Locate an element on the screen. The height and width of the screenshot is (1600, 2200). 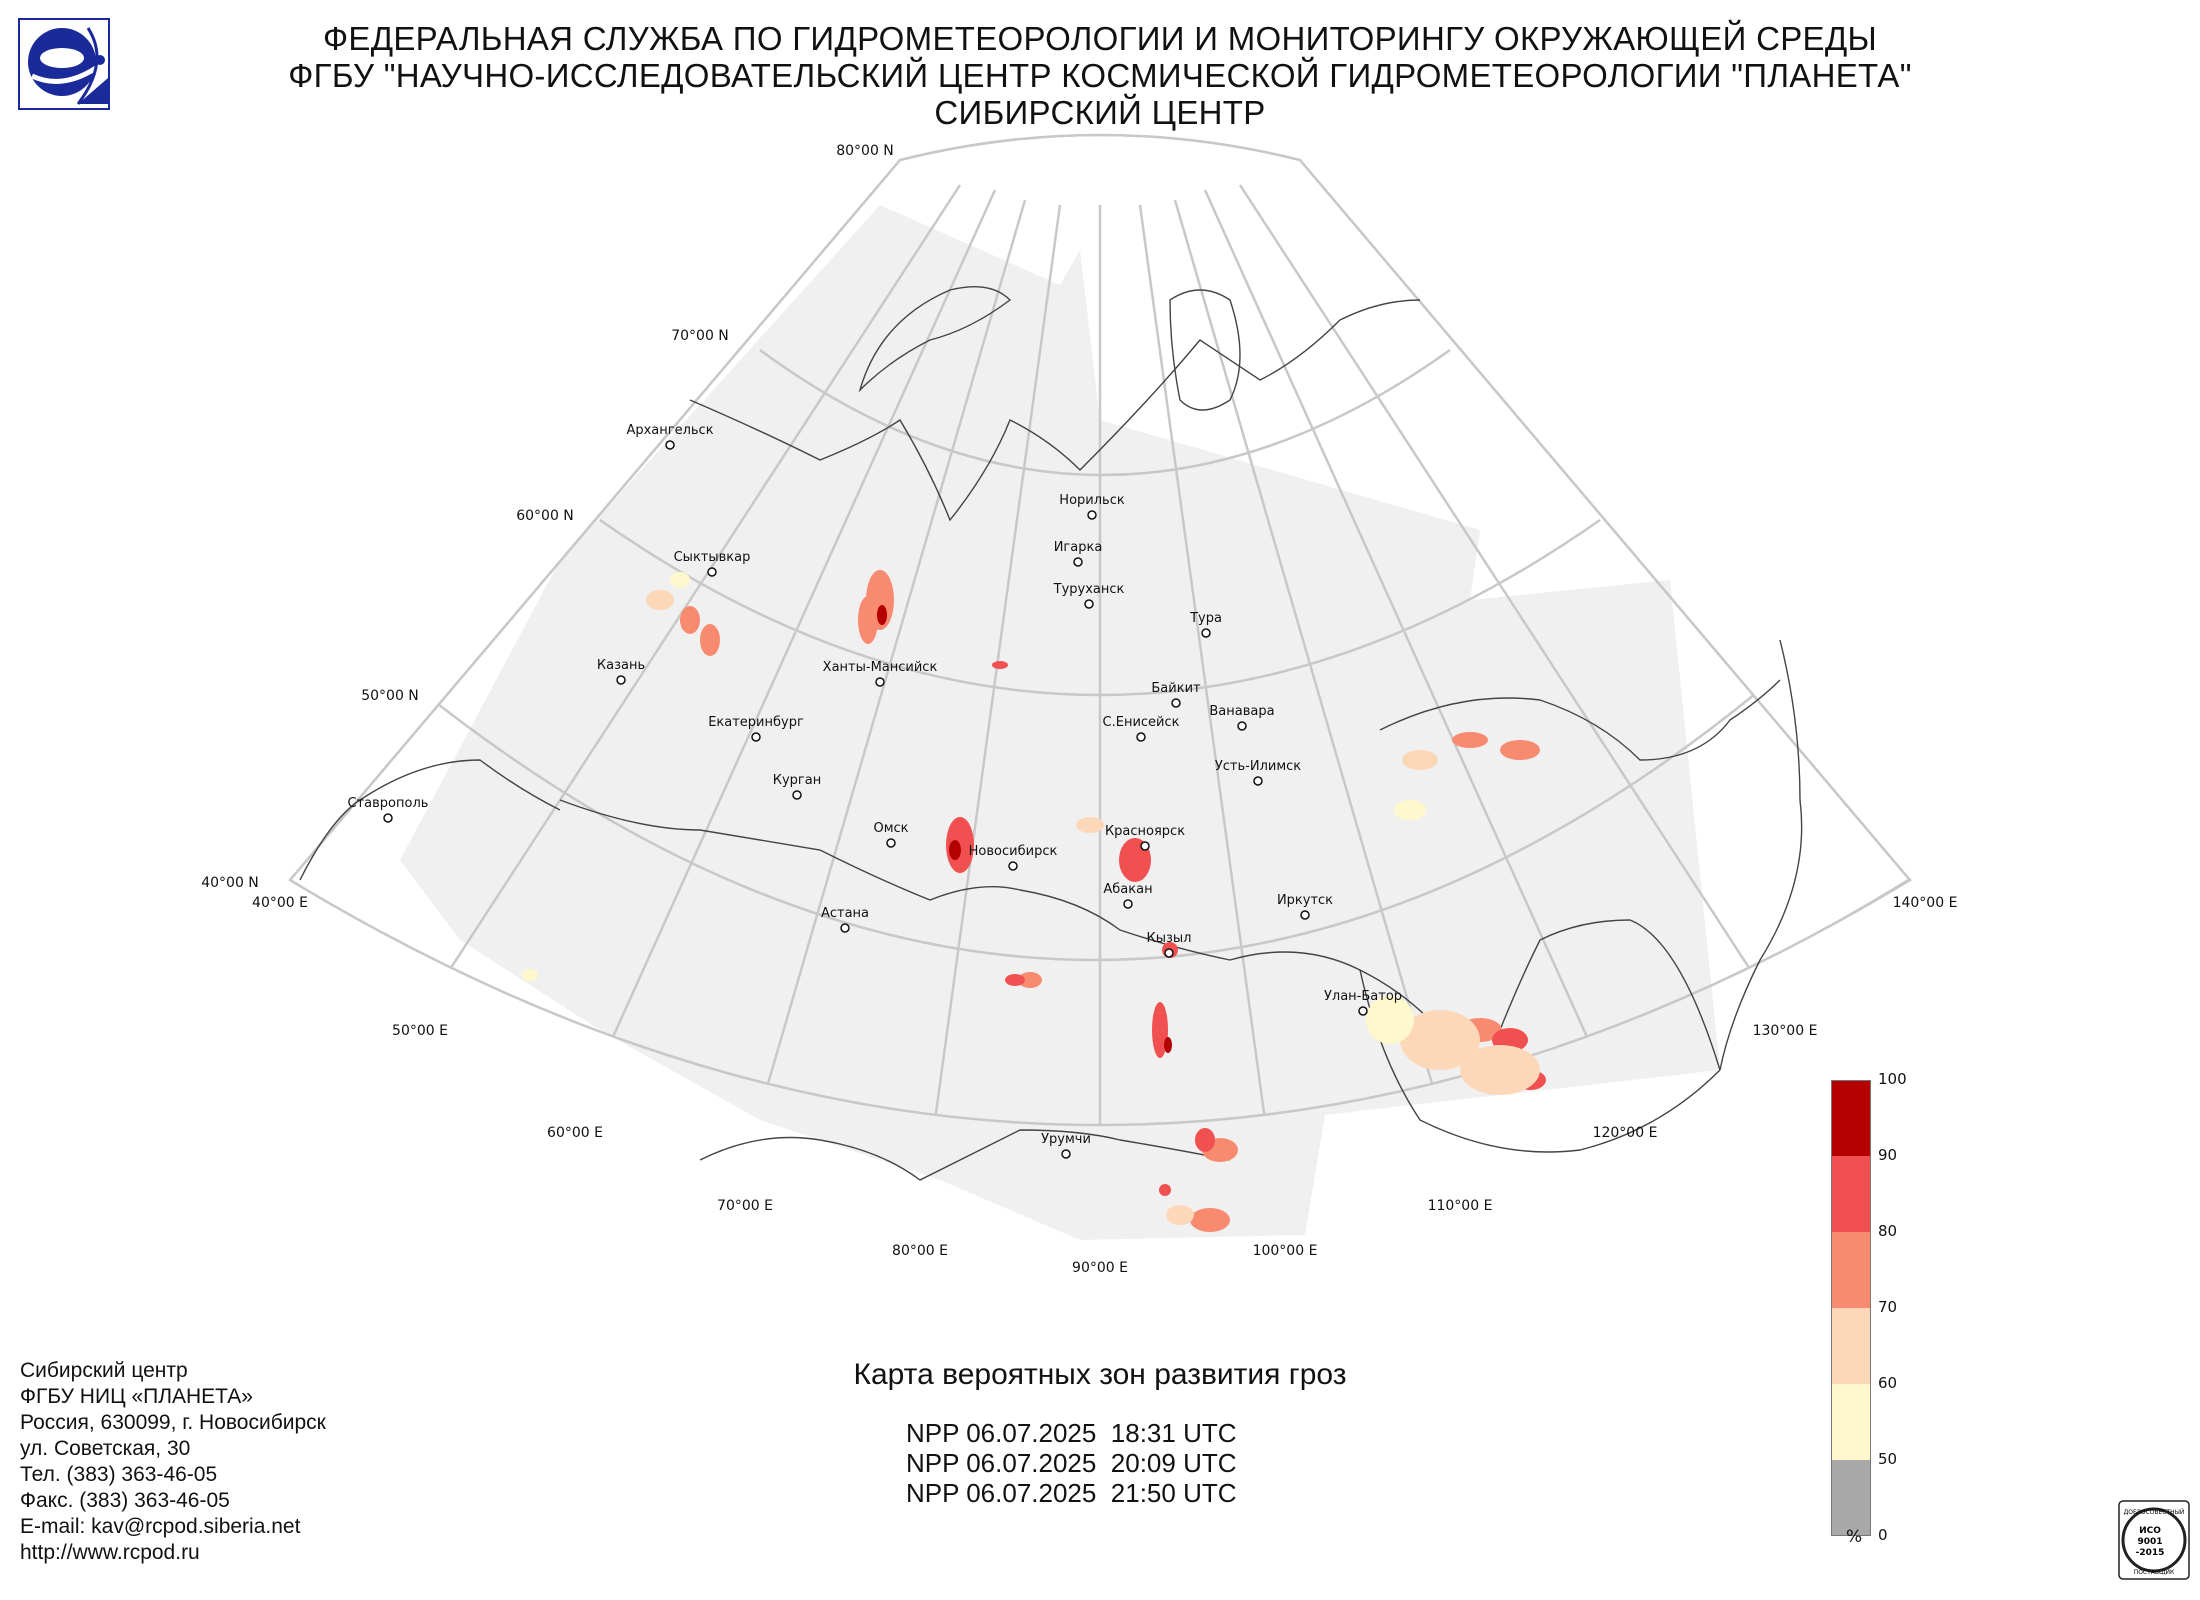
lon-label-90: 90°00 E is located at coordinates (1100, 1268).